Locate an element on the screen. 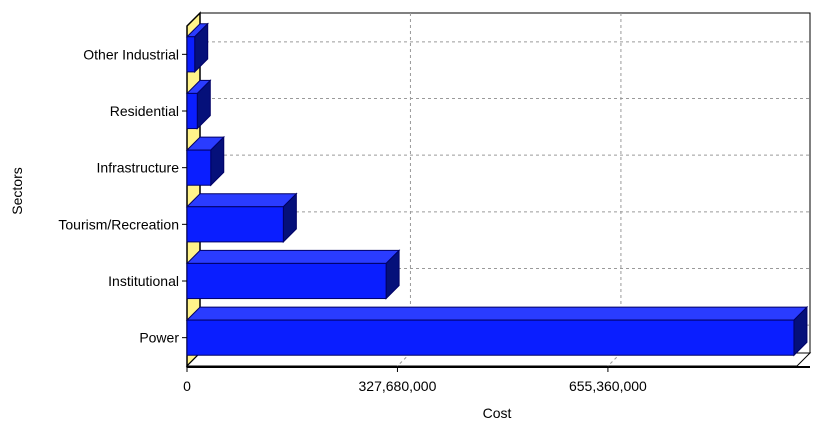  x-tick-label-2: 655,360,000 is located at coordinates (608, 386).